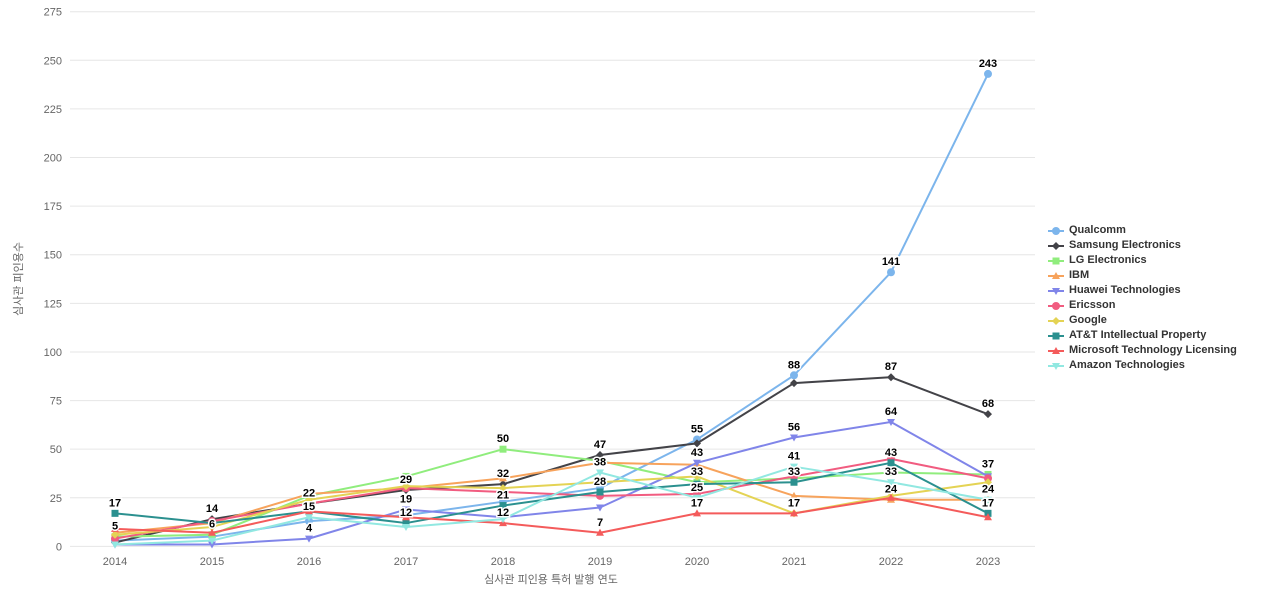 The width and height of the screenshot is (1280, 605). What do you see at coordinates (53, 61) in the screenshot?
I see `y-tick-250: 250` at bounding box center [53, 61].